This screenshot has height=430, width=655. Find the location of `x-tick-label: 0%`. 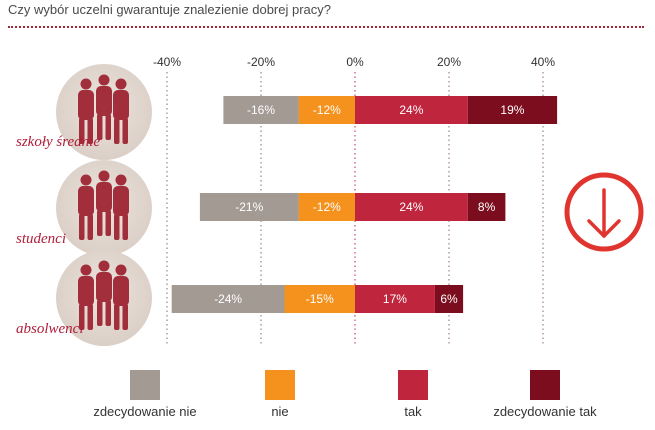

x-tick-label: 0% is located at coordinates (355, 62).